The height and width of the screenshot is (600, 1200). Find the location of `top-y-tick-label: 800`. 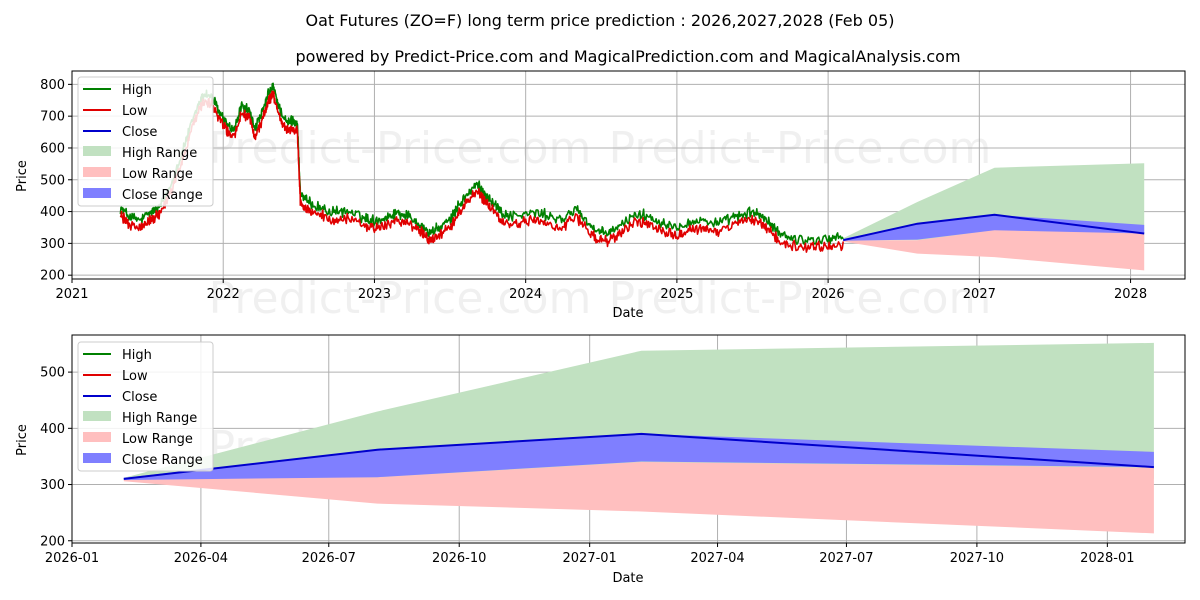

top-y-tick-label: 800 is located at coordinates (52, 85).